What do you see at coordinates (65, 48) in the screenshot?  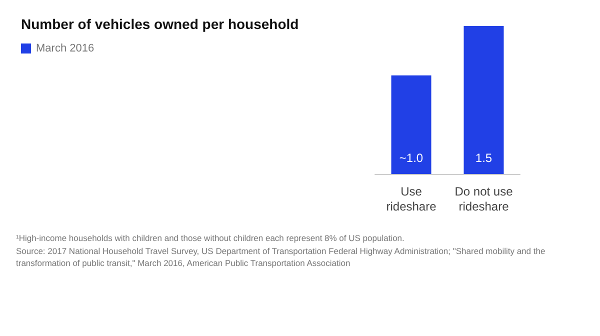 I see `legend-label: March 2016` at bounding box center [65, 48].